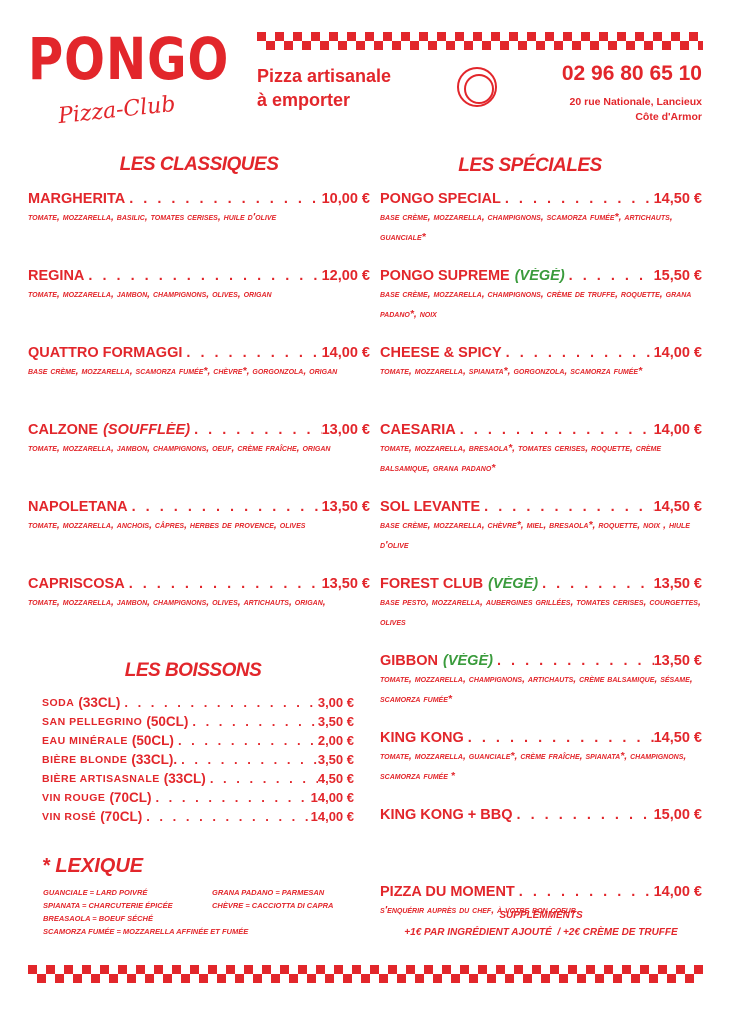 The height and width of the screenshot is (1024, 729). I want to click on item-price: 10,00 €, so click(345, 199).